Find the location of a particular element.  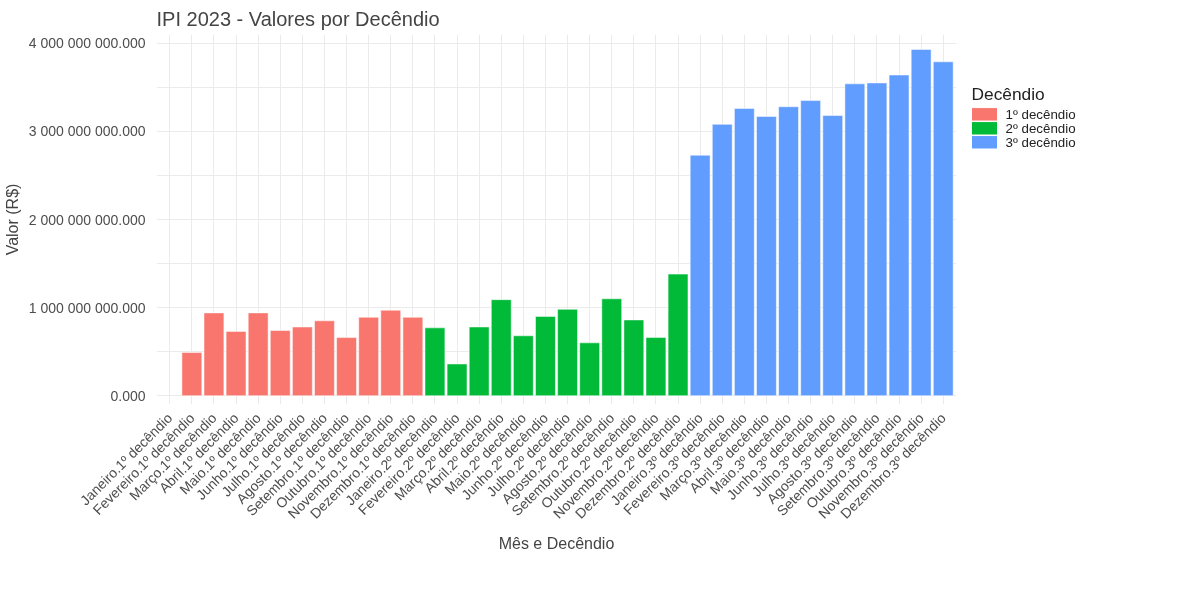

legend-label: 3º decêndio is located at coordinates (1040, 142).